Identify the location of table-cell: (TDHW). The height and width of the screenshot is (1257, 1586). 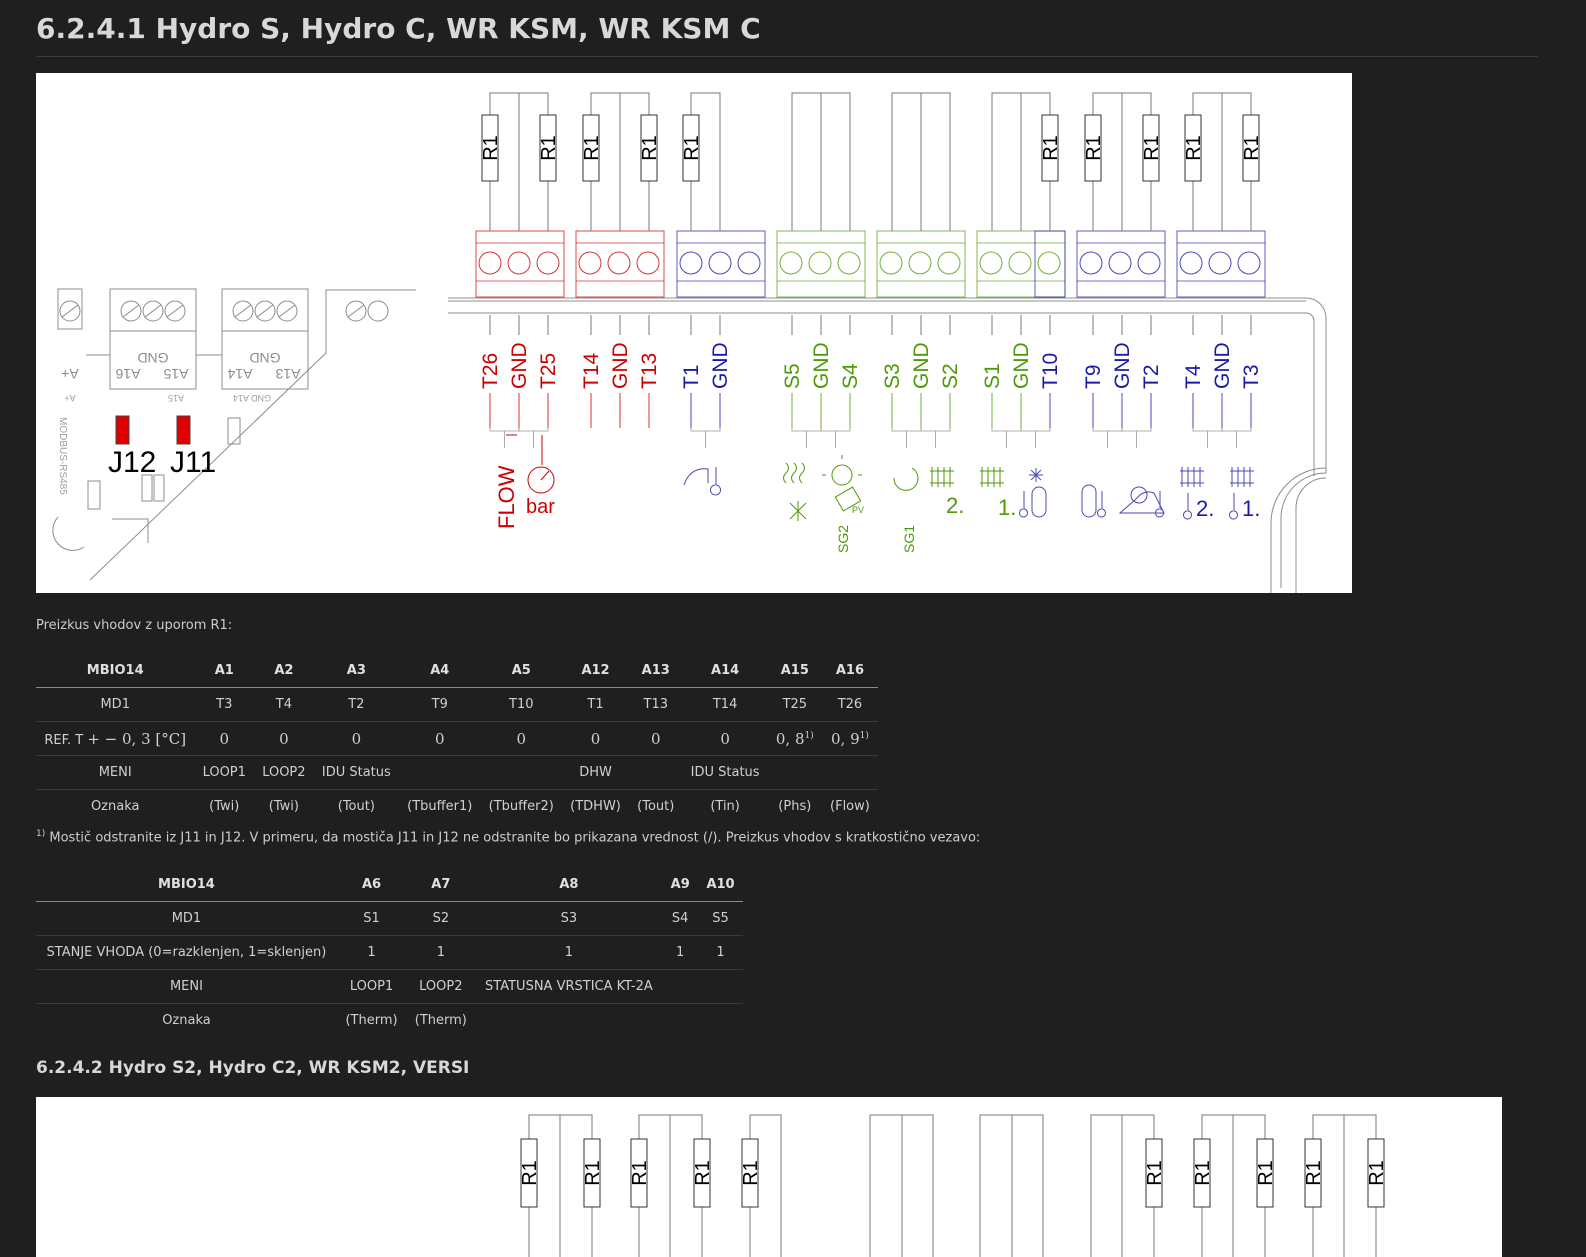
(595, 806).